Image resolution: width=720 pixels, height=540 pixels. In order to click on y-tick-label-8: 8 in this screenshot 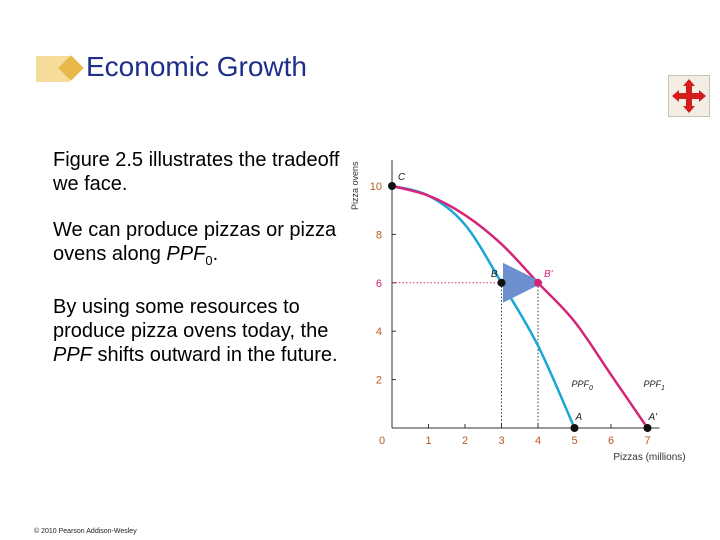, I will do `click(379, 235)`.